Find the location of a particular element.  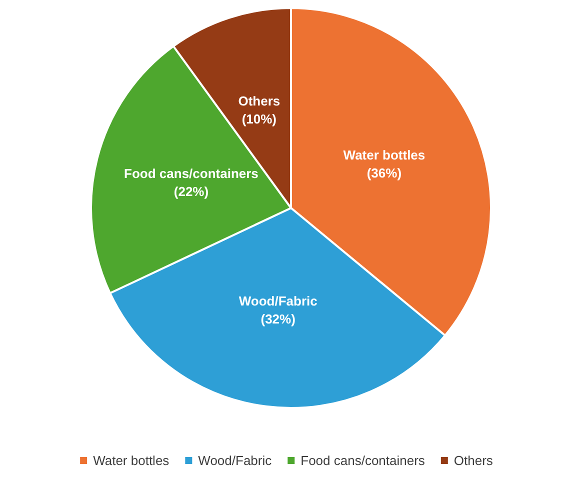

slice-label: Wood/Fabric is located at coordinates (278, 301).